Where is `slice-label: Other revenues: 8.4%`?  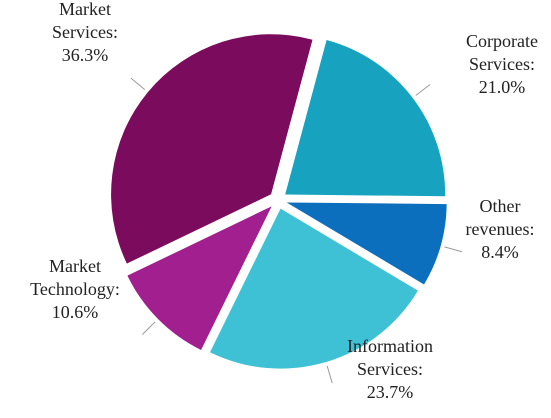 slice-label: Other revenues: 8.4% is located at coordinates (500, 229).